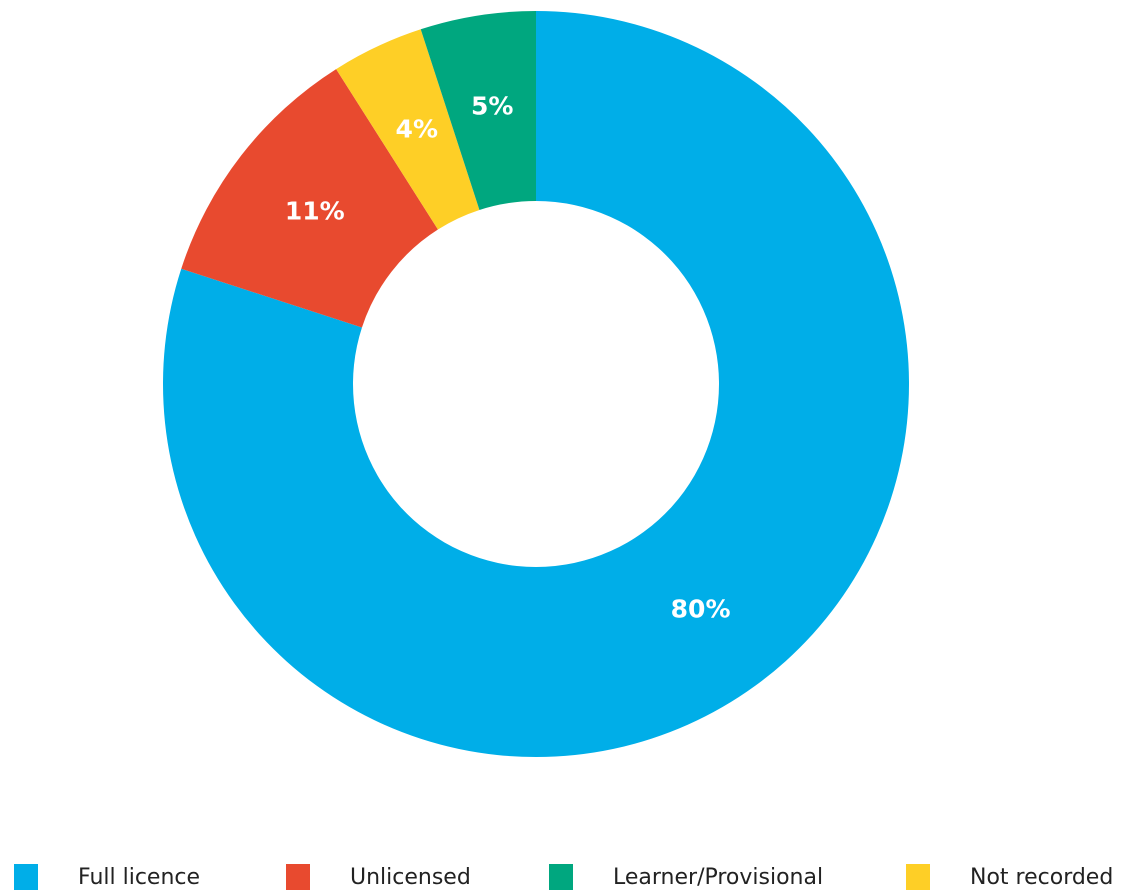 The height and width of the screenshot is (890, 1128). What do you see at coordinates (417, 129) in the screenshot?
I see `slice-label: 4%` at bounding box center [417, 129].